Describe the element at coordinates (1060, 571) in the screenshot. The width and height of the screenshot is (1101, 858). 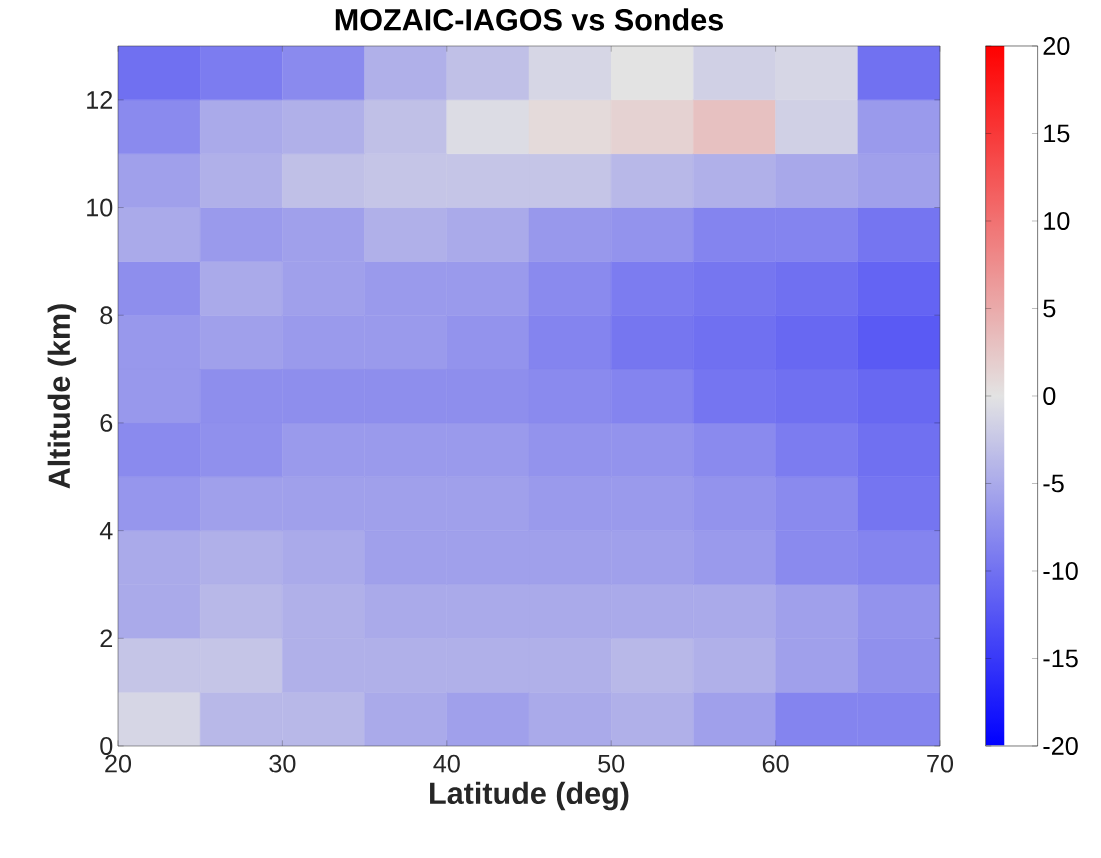
I see `color-bar-label: -10` at that location.